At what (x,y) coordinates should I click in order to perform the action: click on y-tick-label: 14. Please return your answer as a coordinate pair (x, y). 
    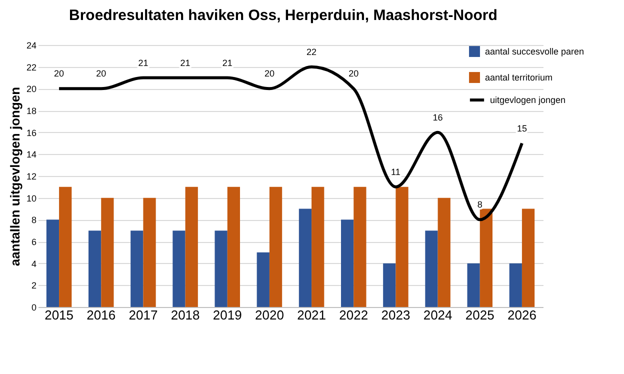
    Looking at the image, I should click on (31, 155).